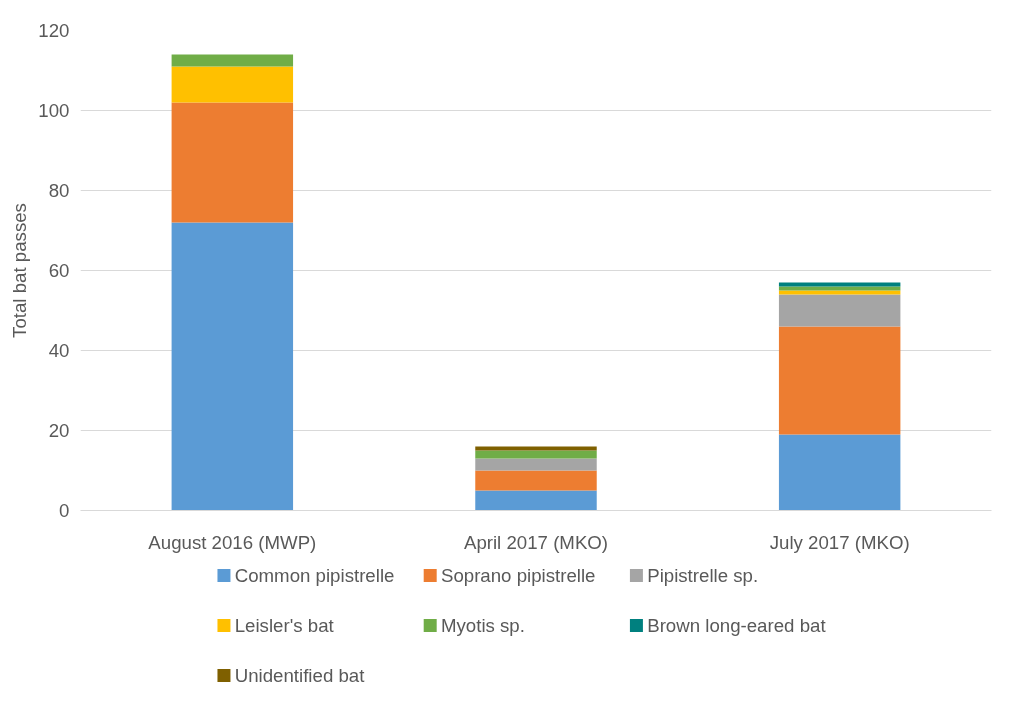 The width and height of the screenshot is (1022, 727). What do you see at coordinates (54, 30) in the screenshot?
I see `y-tick-label: 120` at bounding box center [54, 30].